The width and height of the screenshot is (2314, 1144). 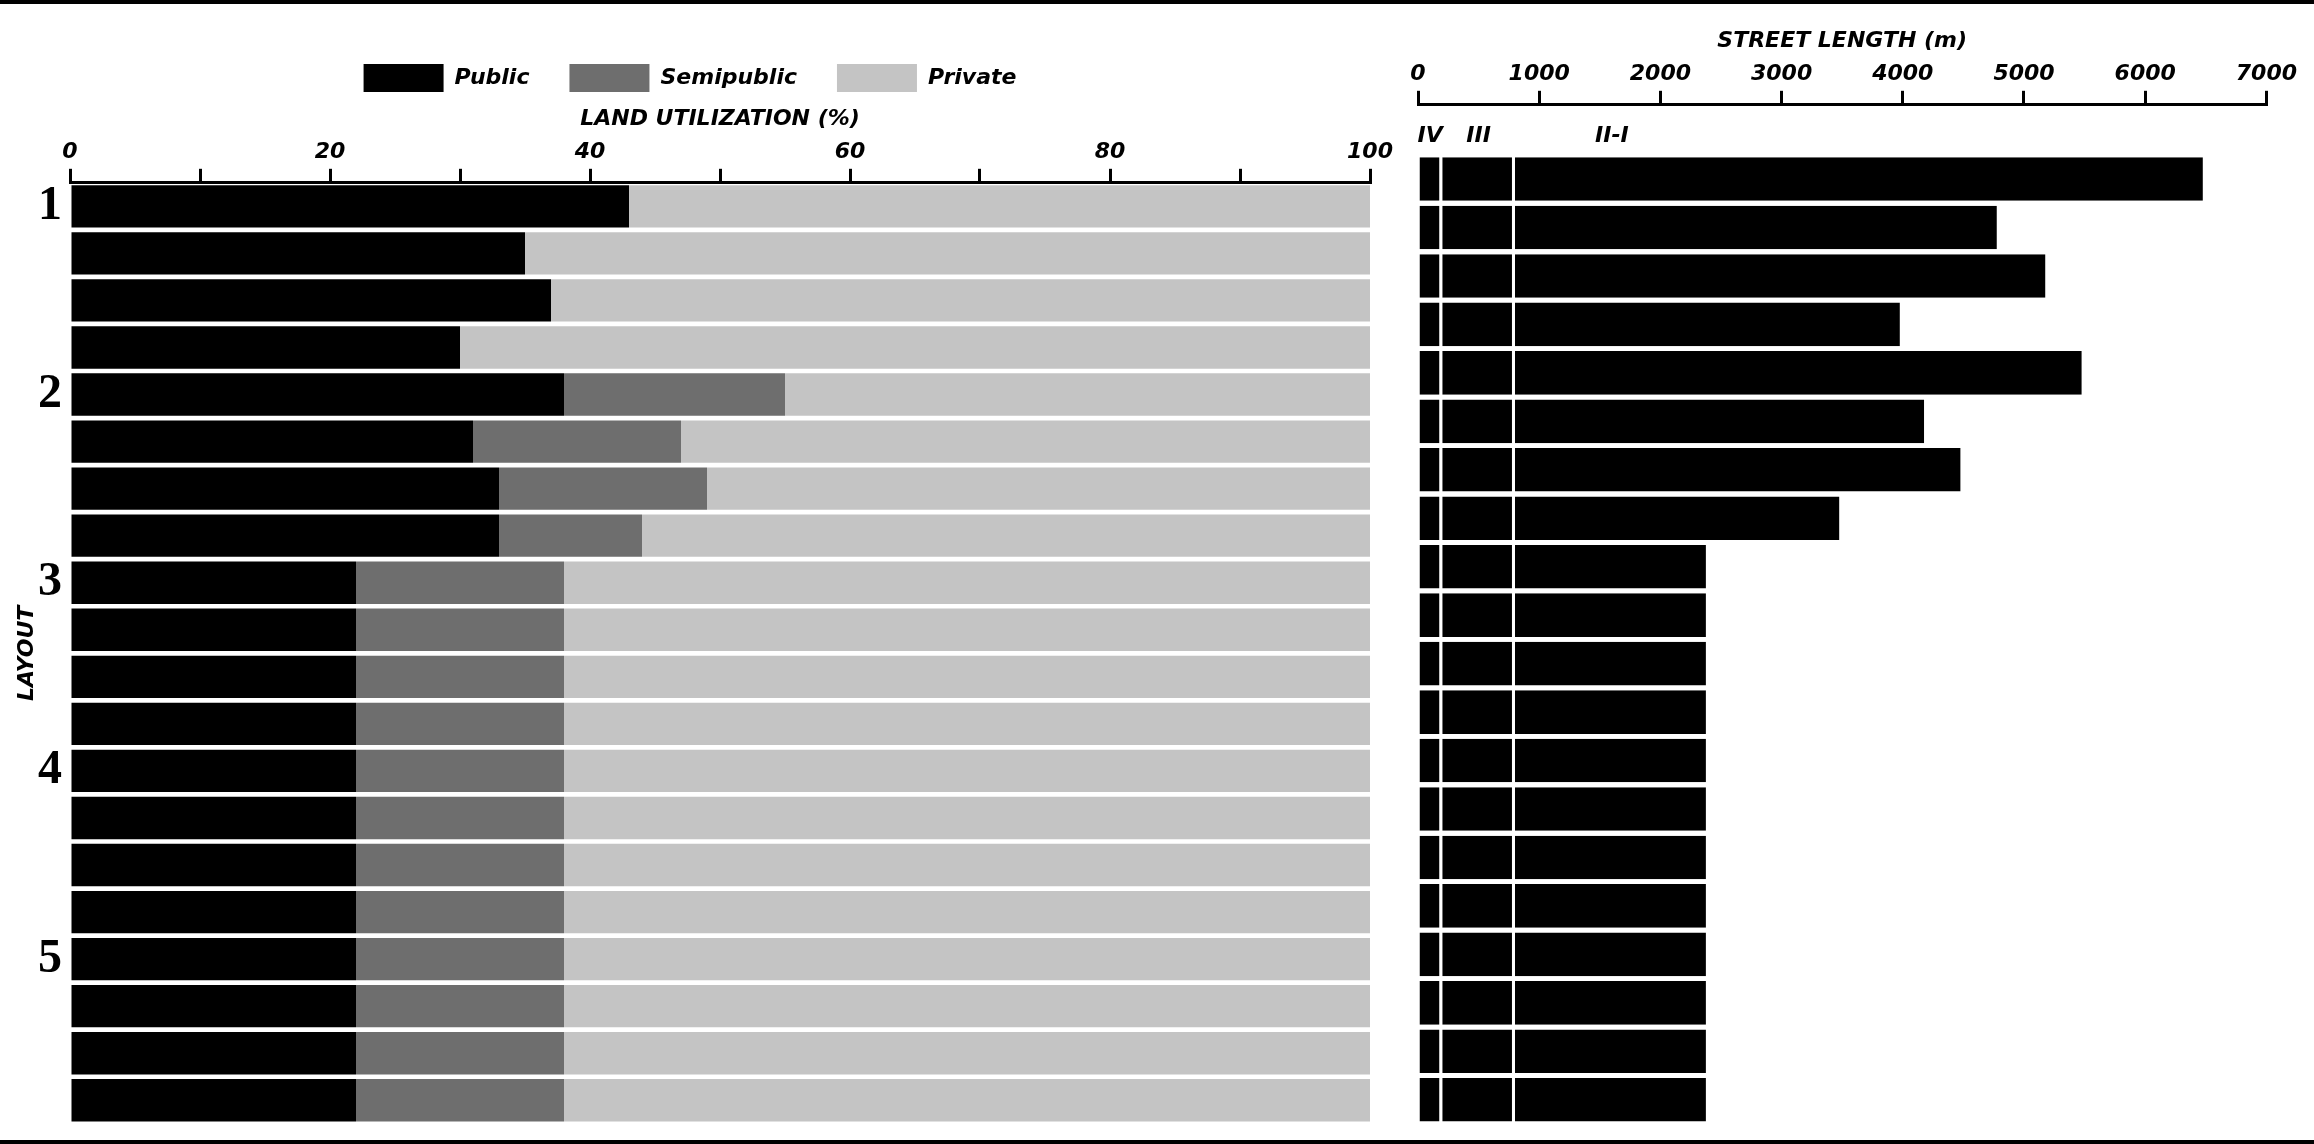 What do you see at coordinates (330, 151) in the screenshot?
I see `x-tick-label: 20` at bounding box center [330, 151].